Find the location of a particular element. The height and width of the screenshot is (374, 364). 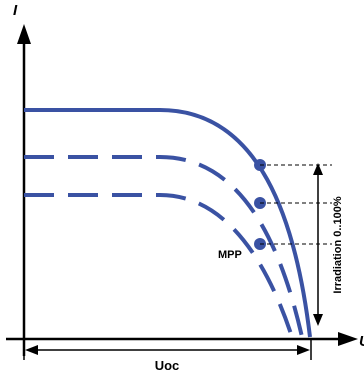

irradiation-label: Irradiation 0..100% is located at coordinates (338, 244).